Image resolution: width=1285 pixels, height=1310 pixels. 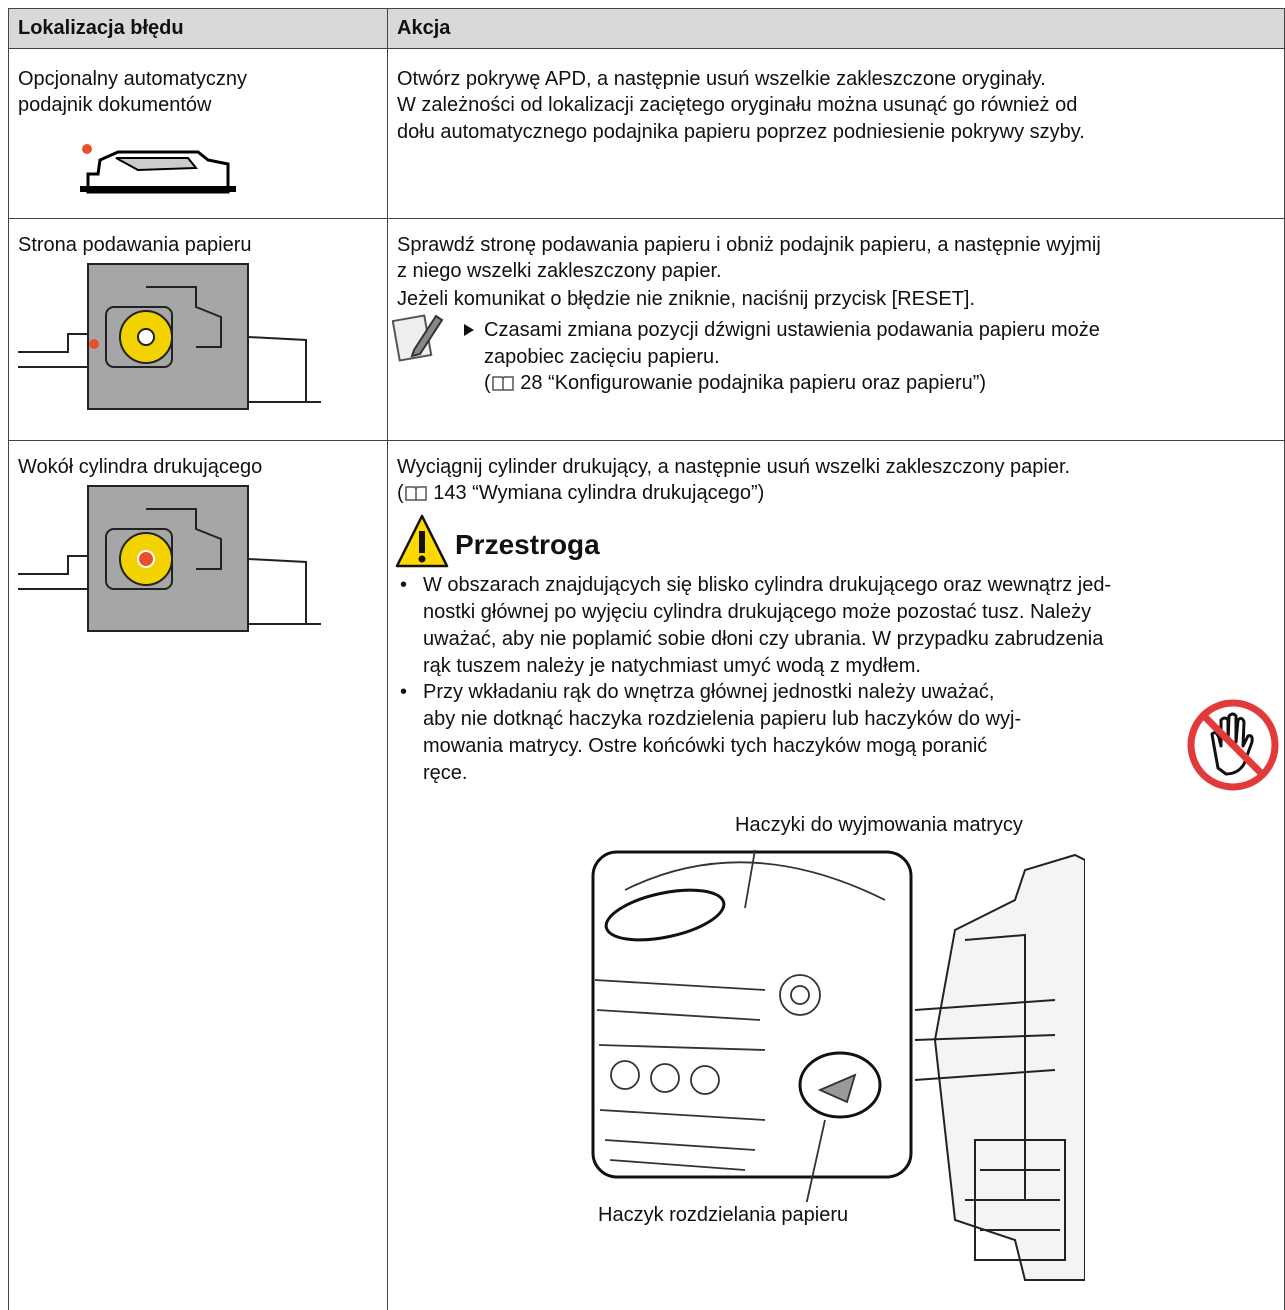 I want to click on printer-feed-icon, so click(x=169, y=336).